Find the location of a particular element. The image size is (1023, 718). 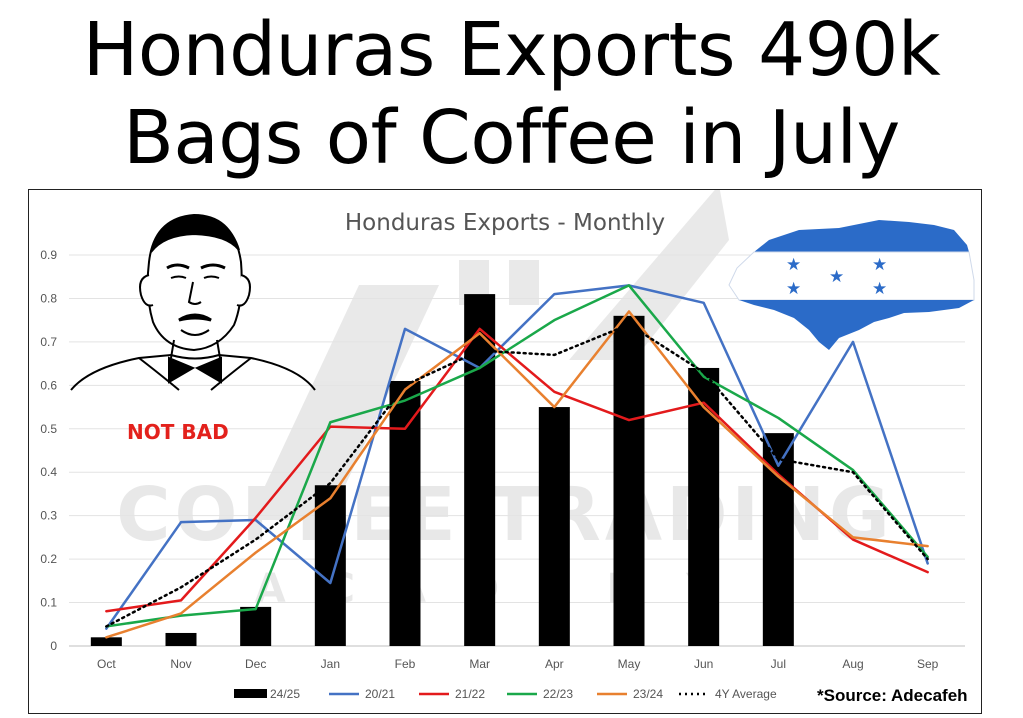

chart-title: Honduras Exports - Monthly is located at coordinates (505, 223).